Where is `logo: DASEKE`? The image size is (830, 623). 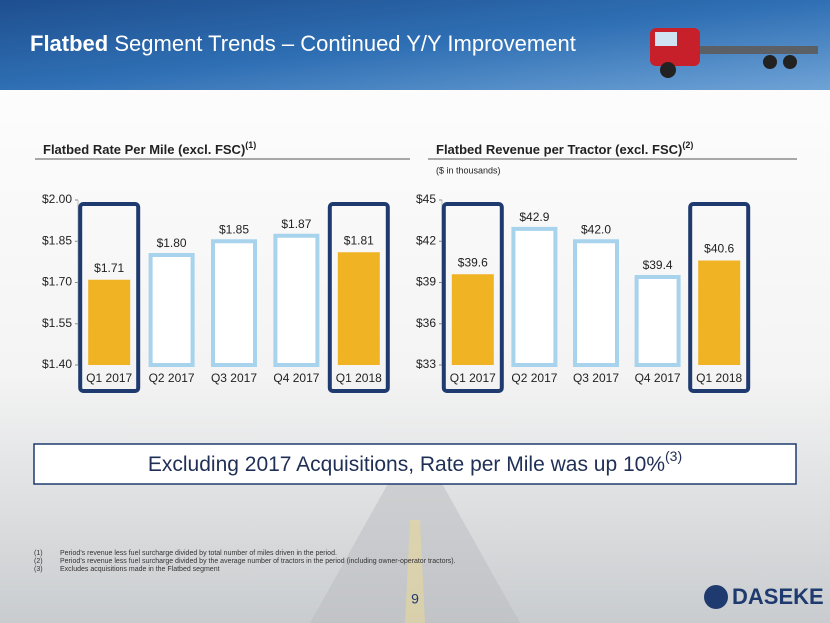 logo: DASEKE is located at coordinates (764, 596).